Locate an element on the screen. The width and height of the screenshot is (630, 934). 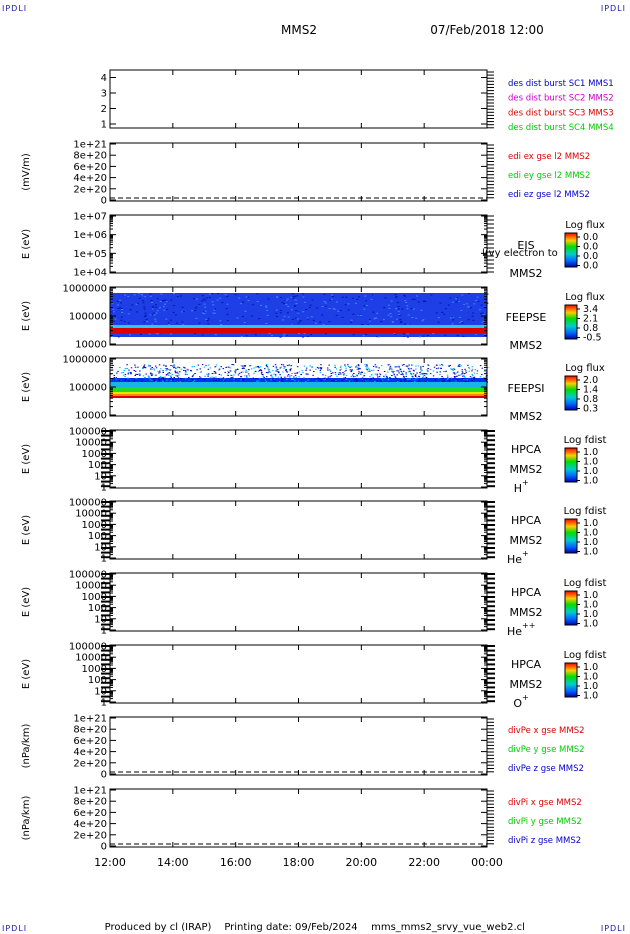
feepsi-flux-band-orange is located at coordinates (298, 395).